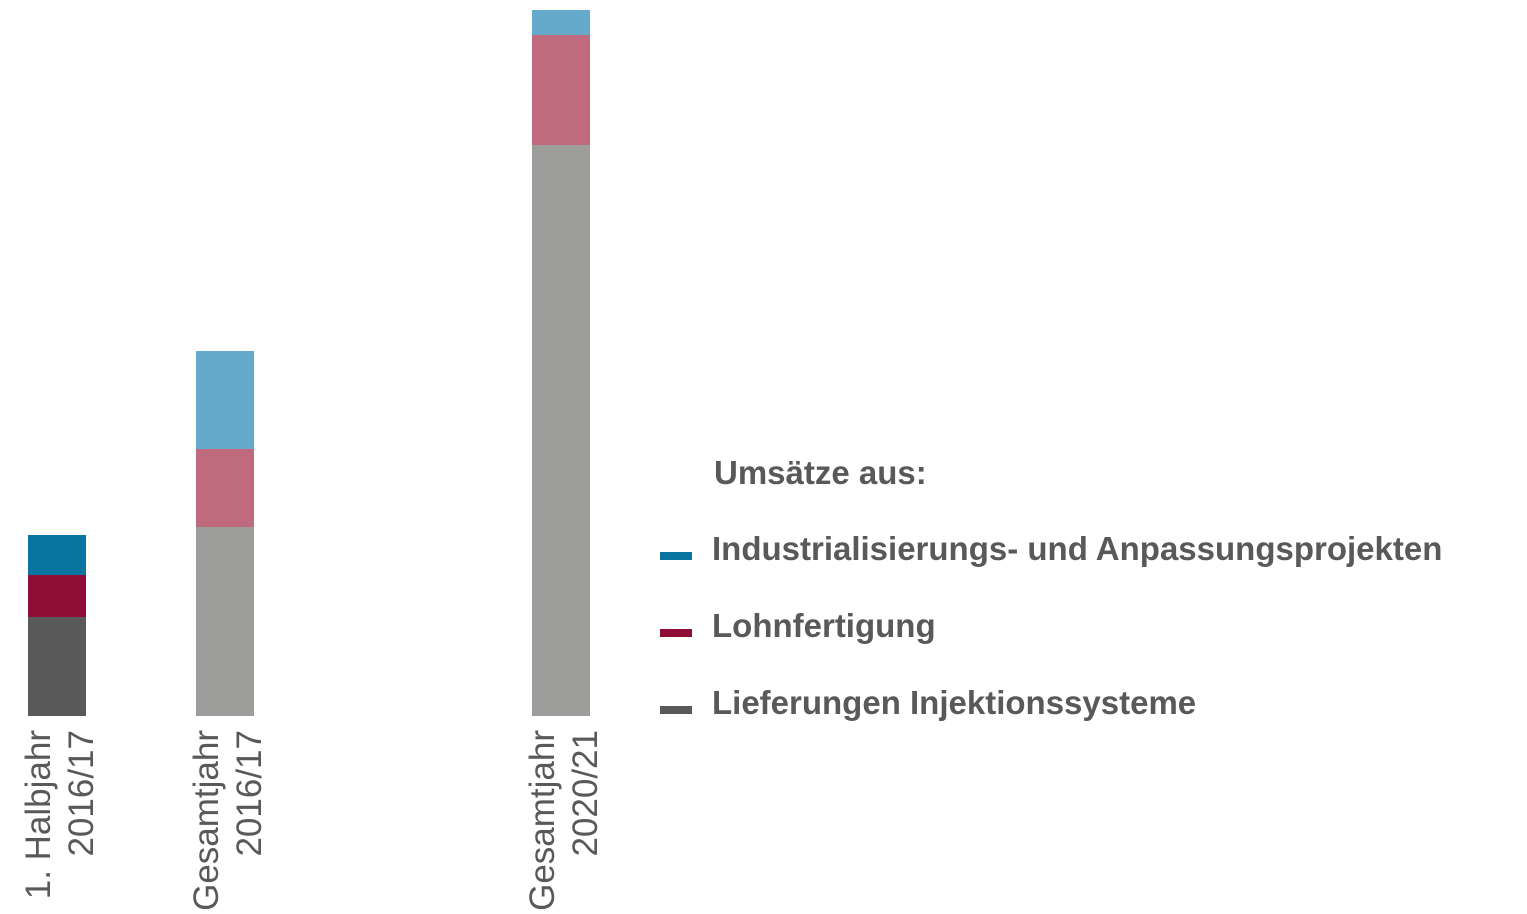  What do you see at coordinates (824, 625) in the screenshot?
I see `legend-label: Lohnfertigung` at bounding box center [824, 625].